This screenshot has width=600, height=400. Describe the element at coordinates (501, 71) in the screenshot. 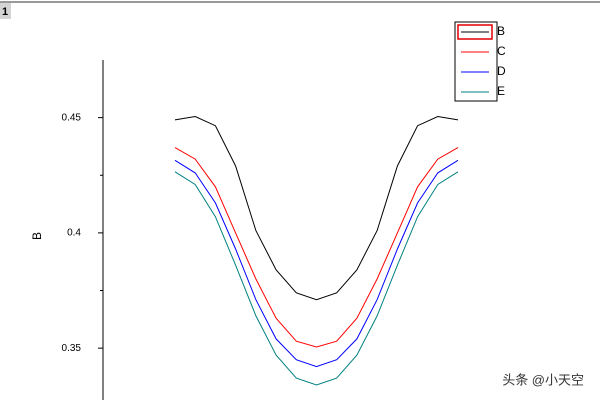

I see `legend-label: D` at that location.